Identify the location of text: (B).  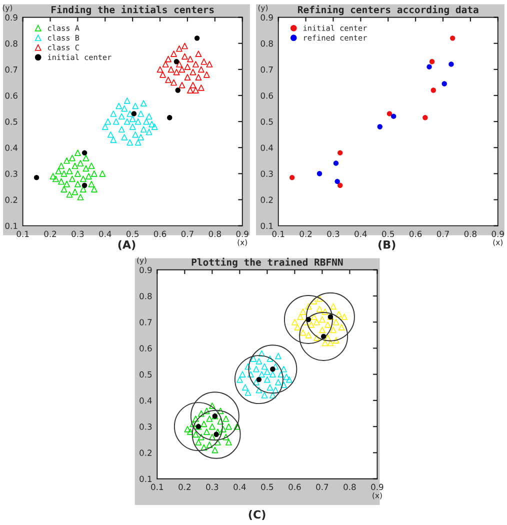
(387, 245).